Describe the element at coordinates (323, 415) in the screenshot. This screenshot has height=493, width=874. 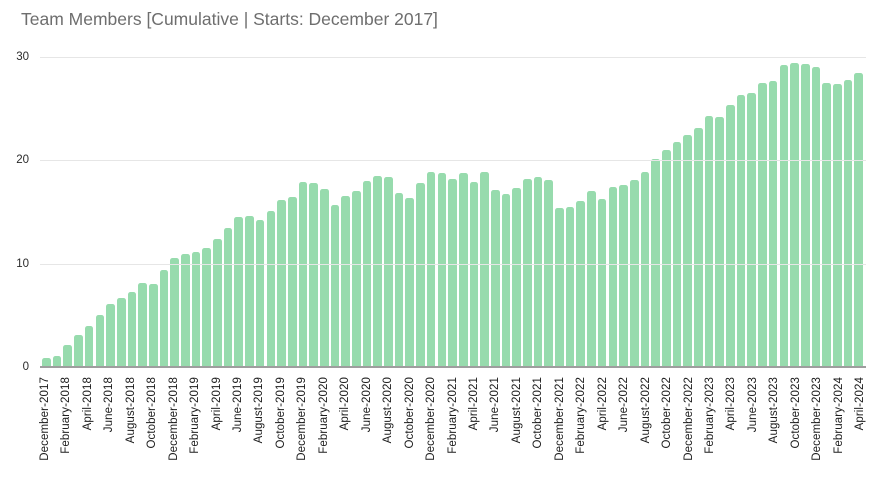
I see `x-tick-label-February-2020: February-2020` at that location.